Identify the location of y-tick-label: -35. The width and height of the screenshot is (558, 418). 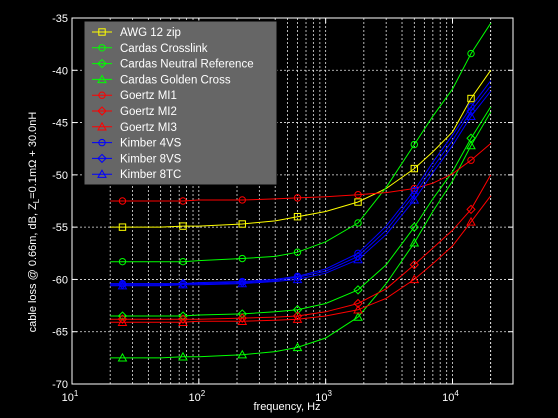
(60, 19).